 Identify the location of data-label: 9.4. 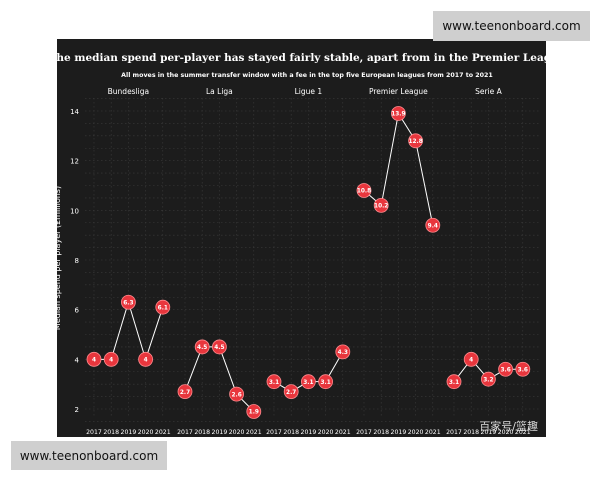
(433, 226).